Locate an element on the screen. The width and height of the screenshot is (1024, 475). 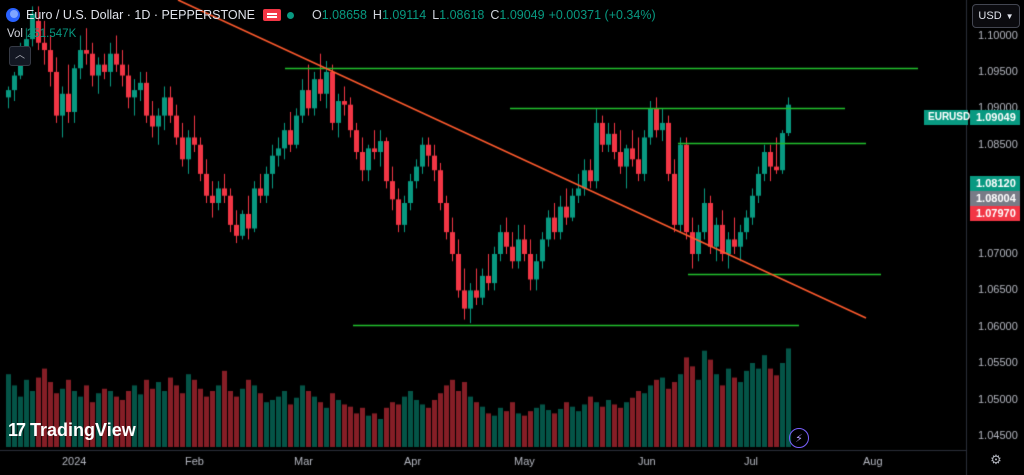
currency-label: USD is located at coordinates (990, 16).